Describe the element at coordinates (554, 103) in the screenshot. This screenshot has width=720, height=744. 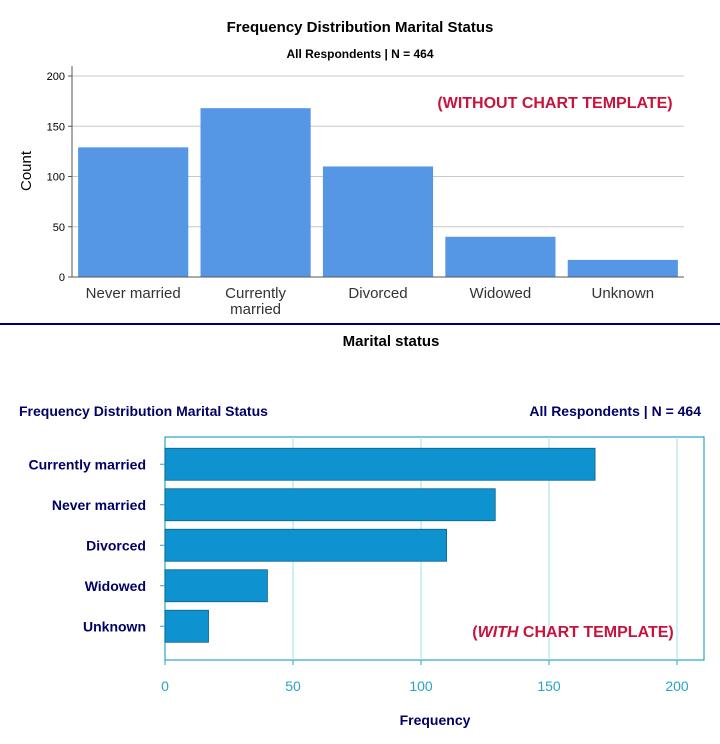
I see `top-chart-annotation: (WITHOUT CHART TEMPLATE)` at that location.